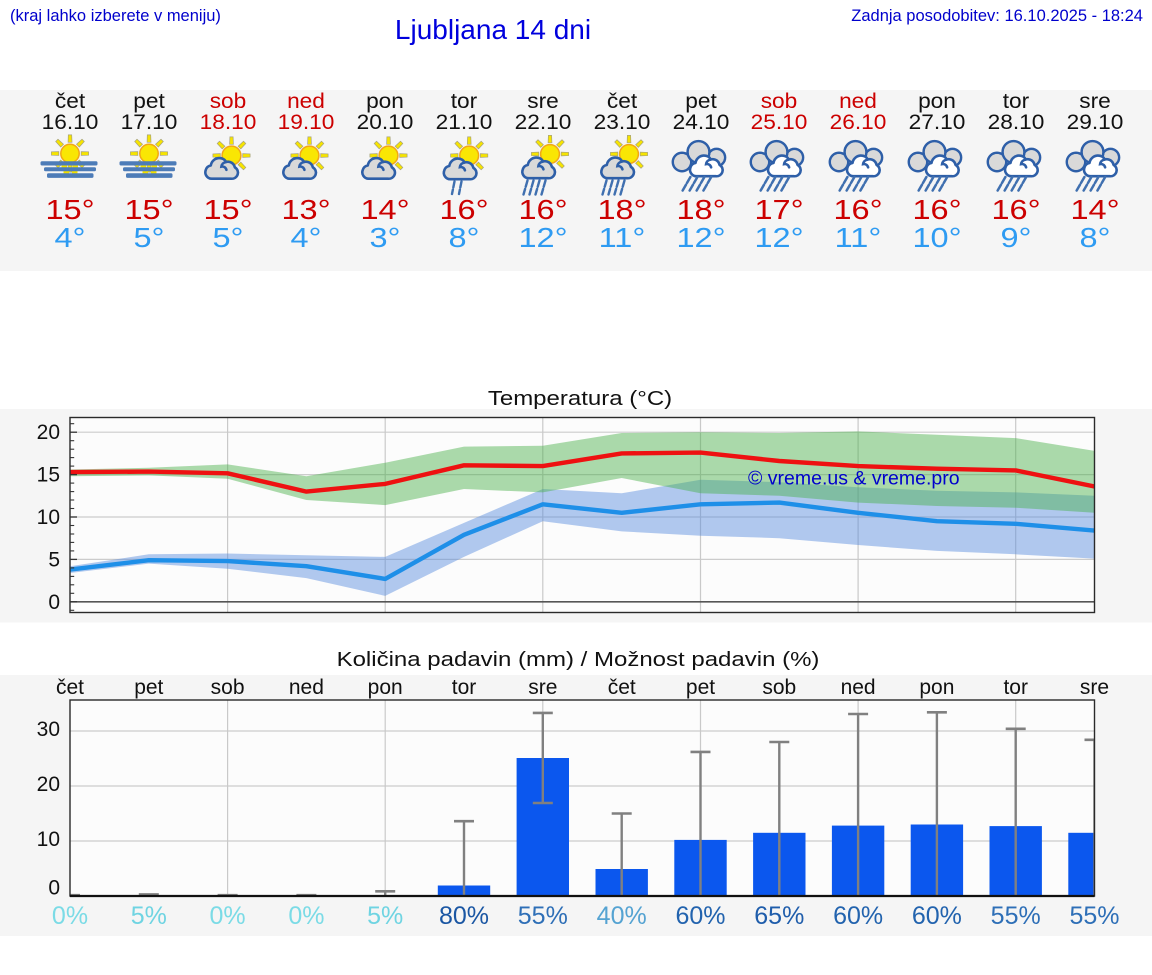 The height and width of the screenshot is (975, 1152). Describe the element at coordinates (48, 729) in the screenshot. I see `svg-text: 30` at that location.